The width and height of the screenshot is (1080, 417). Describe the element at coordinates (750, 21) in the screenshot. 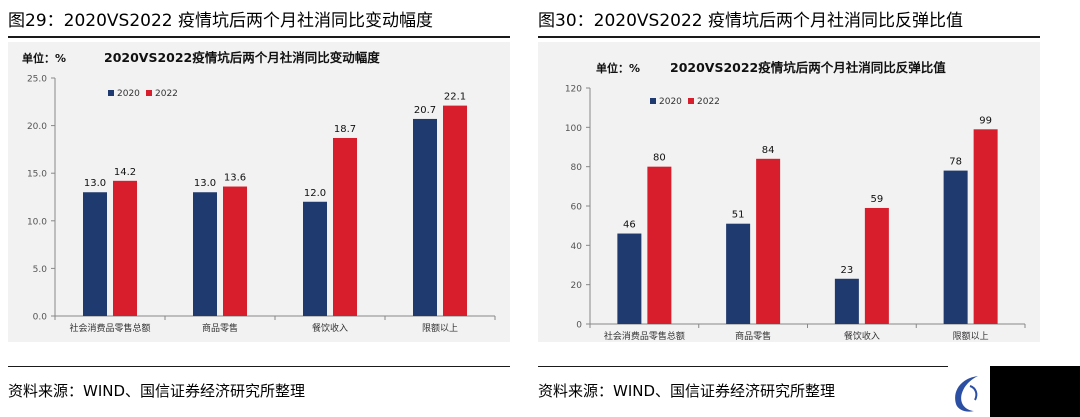

I see `figure-title: 图30：2020VS2022 疫情坑后两个月社消同比反弹比值` at that location.